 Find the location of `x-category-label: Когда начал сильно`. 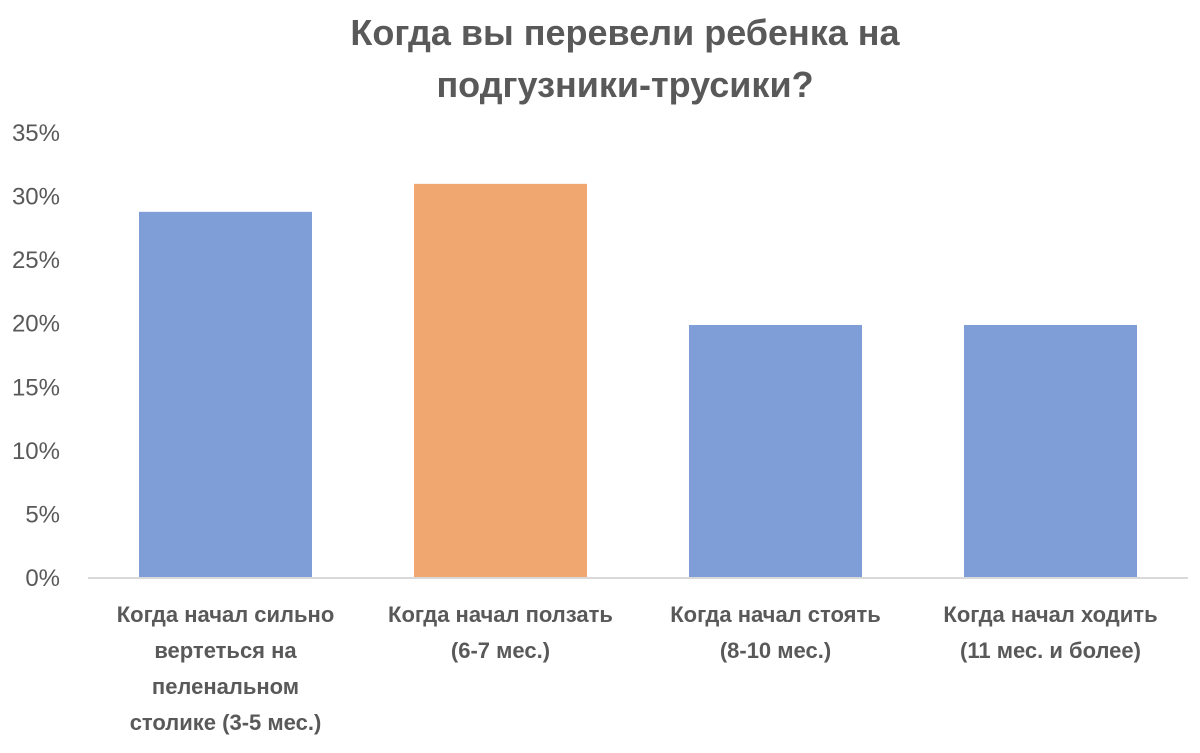

x-category-label: Когда начал сильно is located at coordinates (226, 614).